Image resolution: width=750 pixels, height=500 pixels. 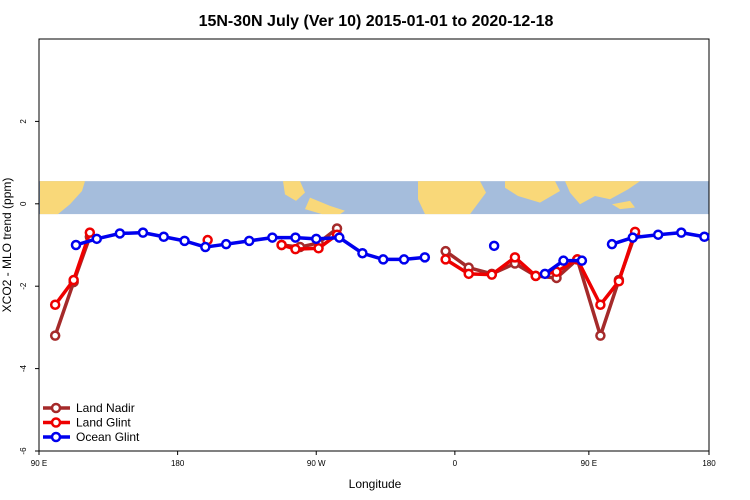 I want to click on x-tick-label: 0, so click(x=455, y=463).